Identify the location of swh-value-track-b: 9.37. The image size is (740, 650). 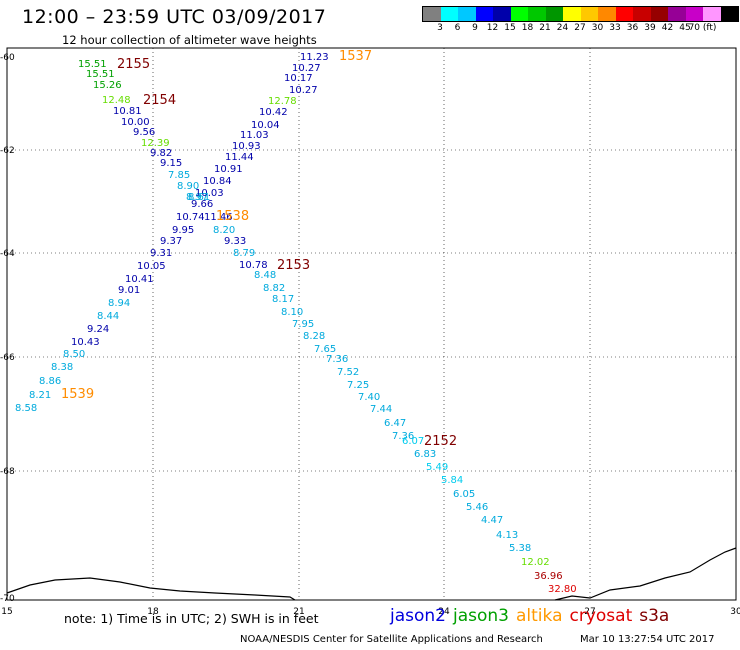
(171, 241).